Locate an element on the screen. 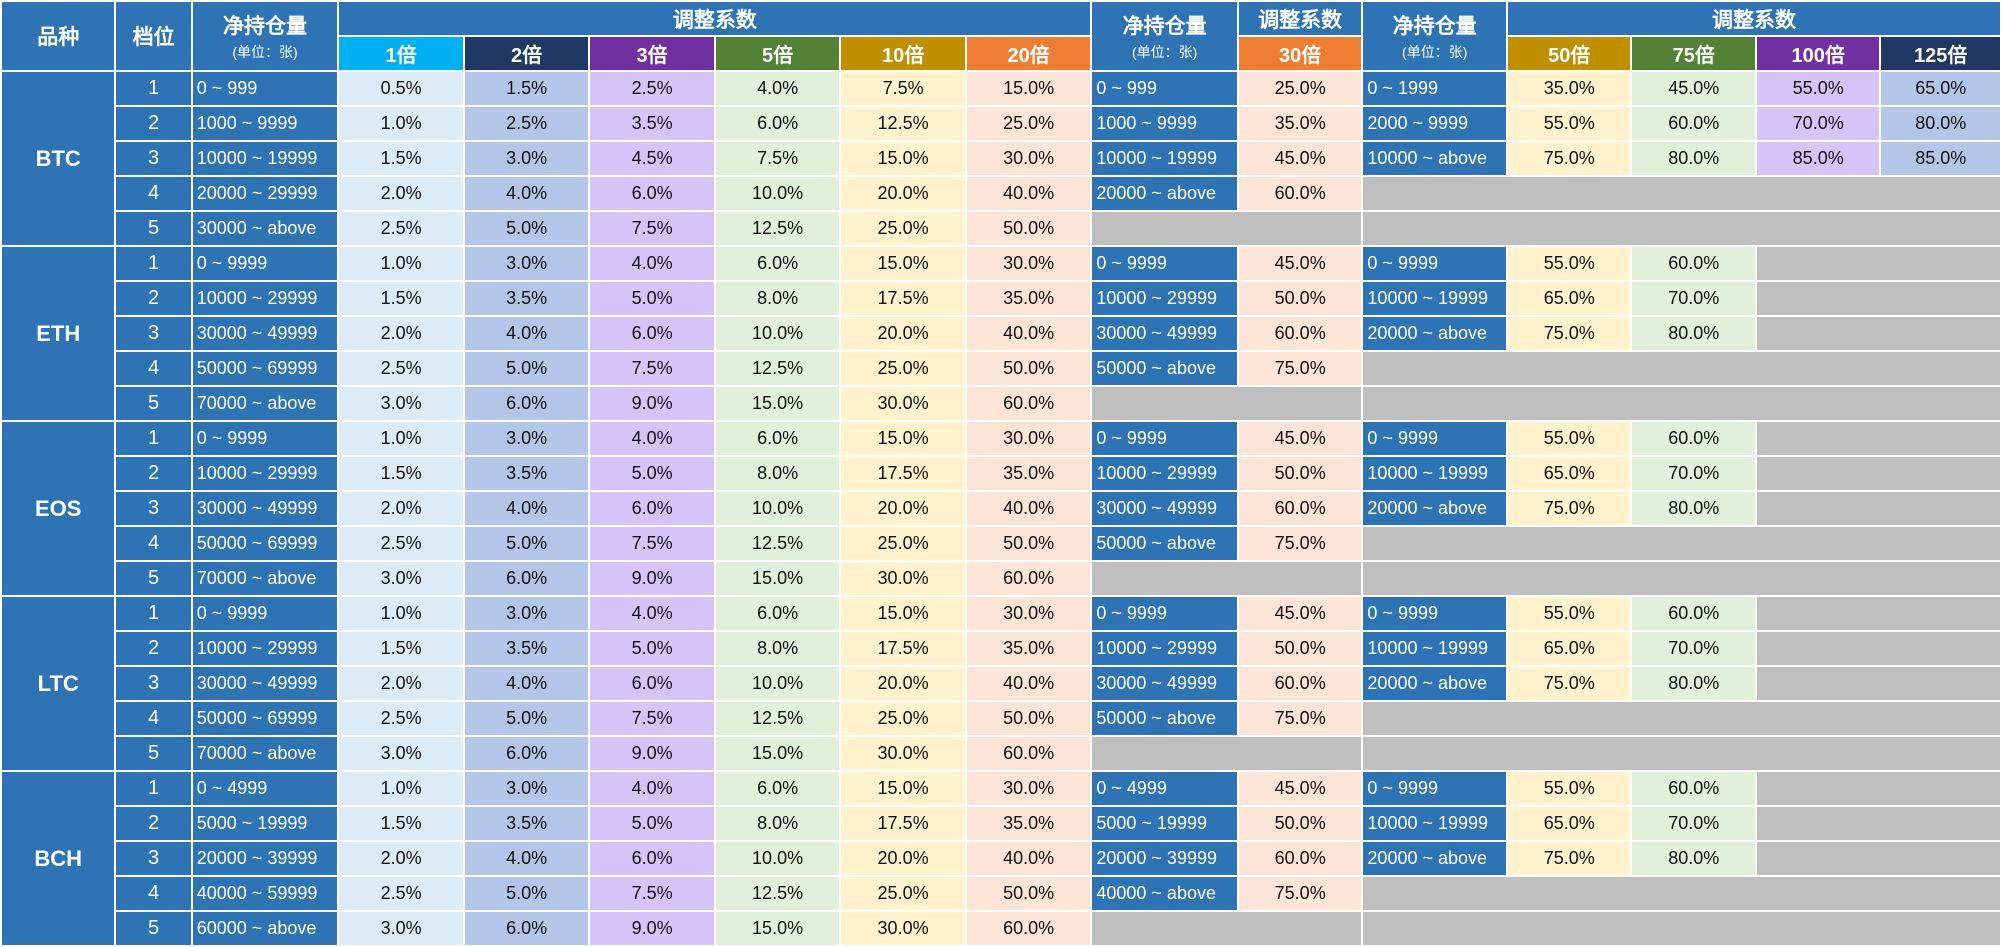  position-range: 10000 ~ above is located at coordinates (1434, 158).